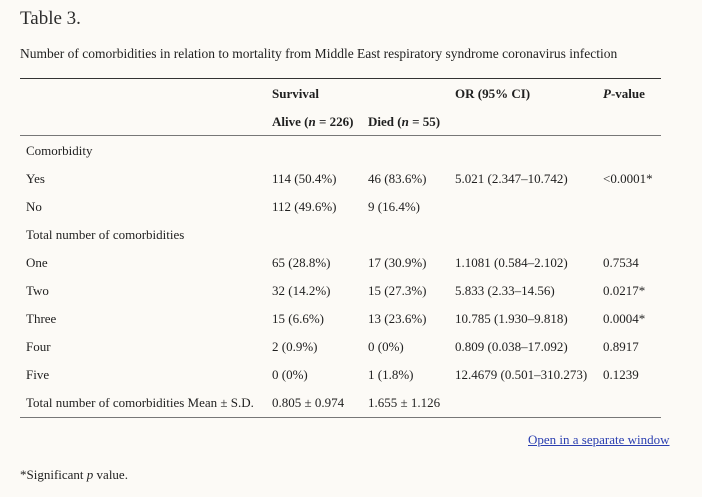 This screenshot has height=497, width=702. What do you see at coordinates (397, 290) in the screenshot?
I see `cell-died: 15 (27.3%)` at bounding box center [397, 290].